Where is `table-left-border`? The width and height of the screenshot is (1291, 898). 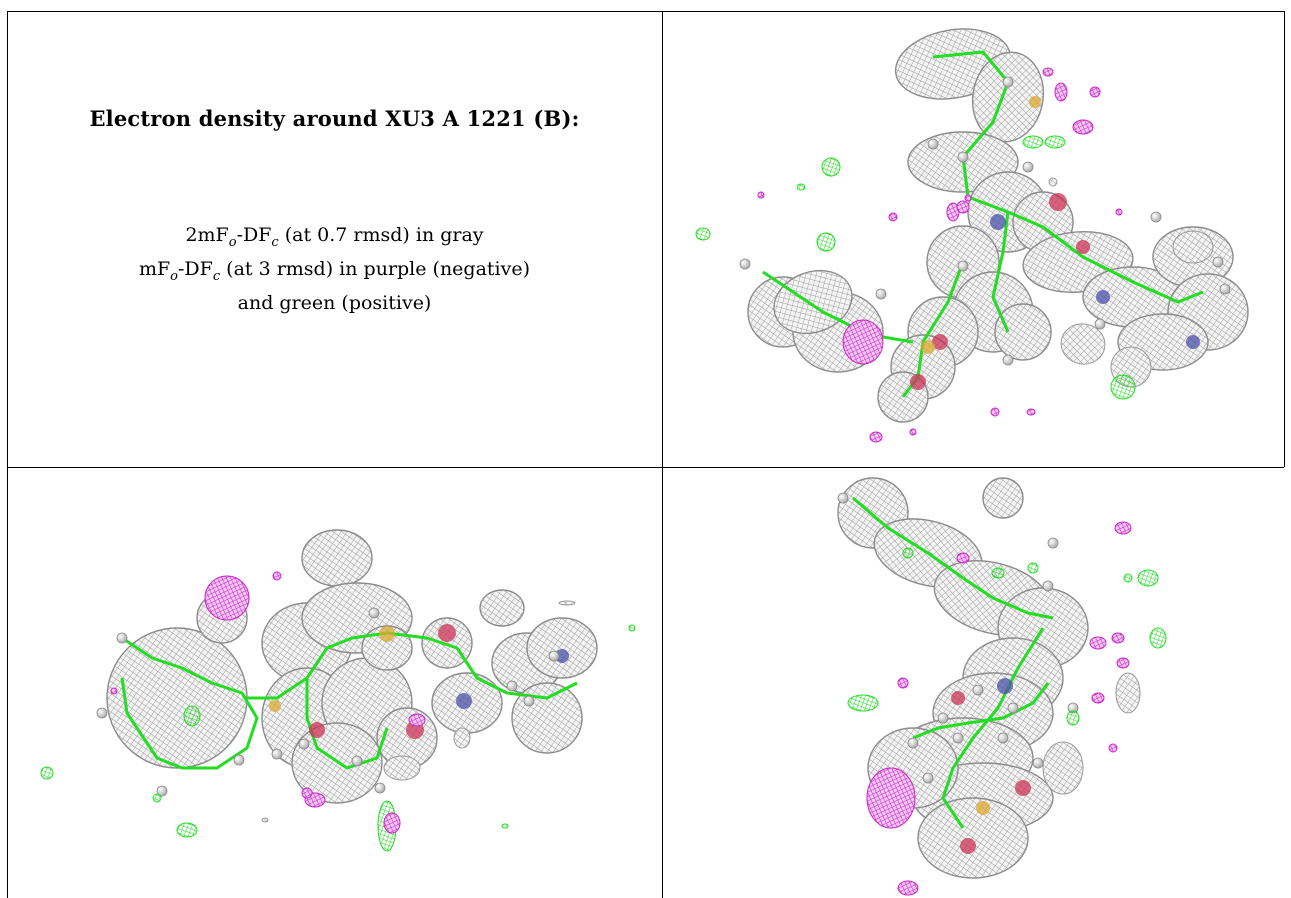 table-left-border is located at coordinates (7, 454).